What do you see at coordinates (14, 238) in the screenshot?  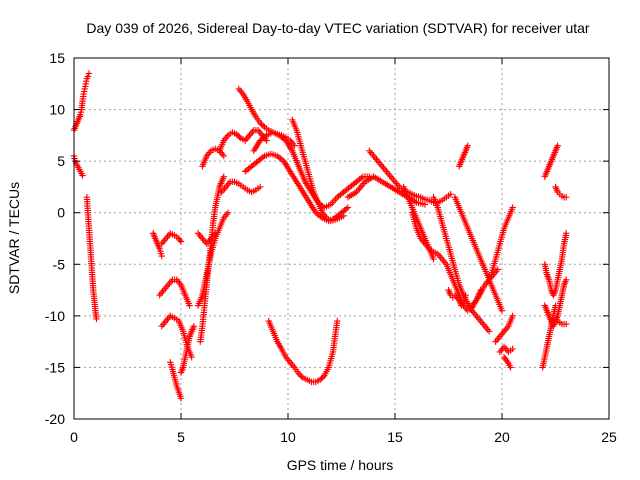 I see `y-axis-label: SDTVAR / TECUs` at bounding box center [14, 238].